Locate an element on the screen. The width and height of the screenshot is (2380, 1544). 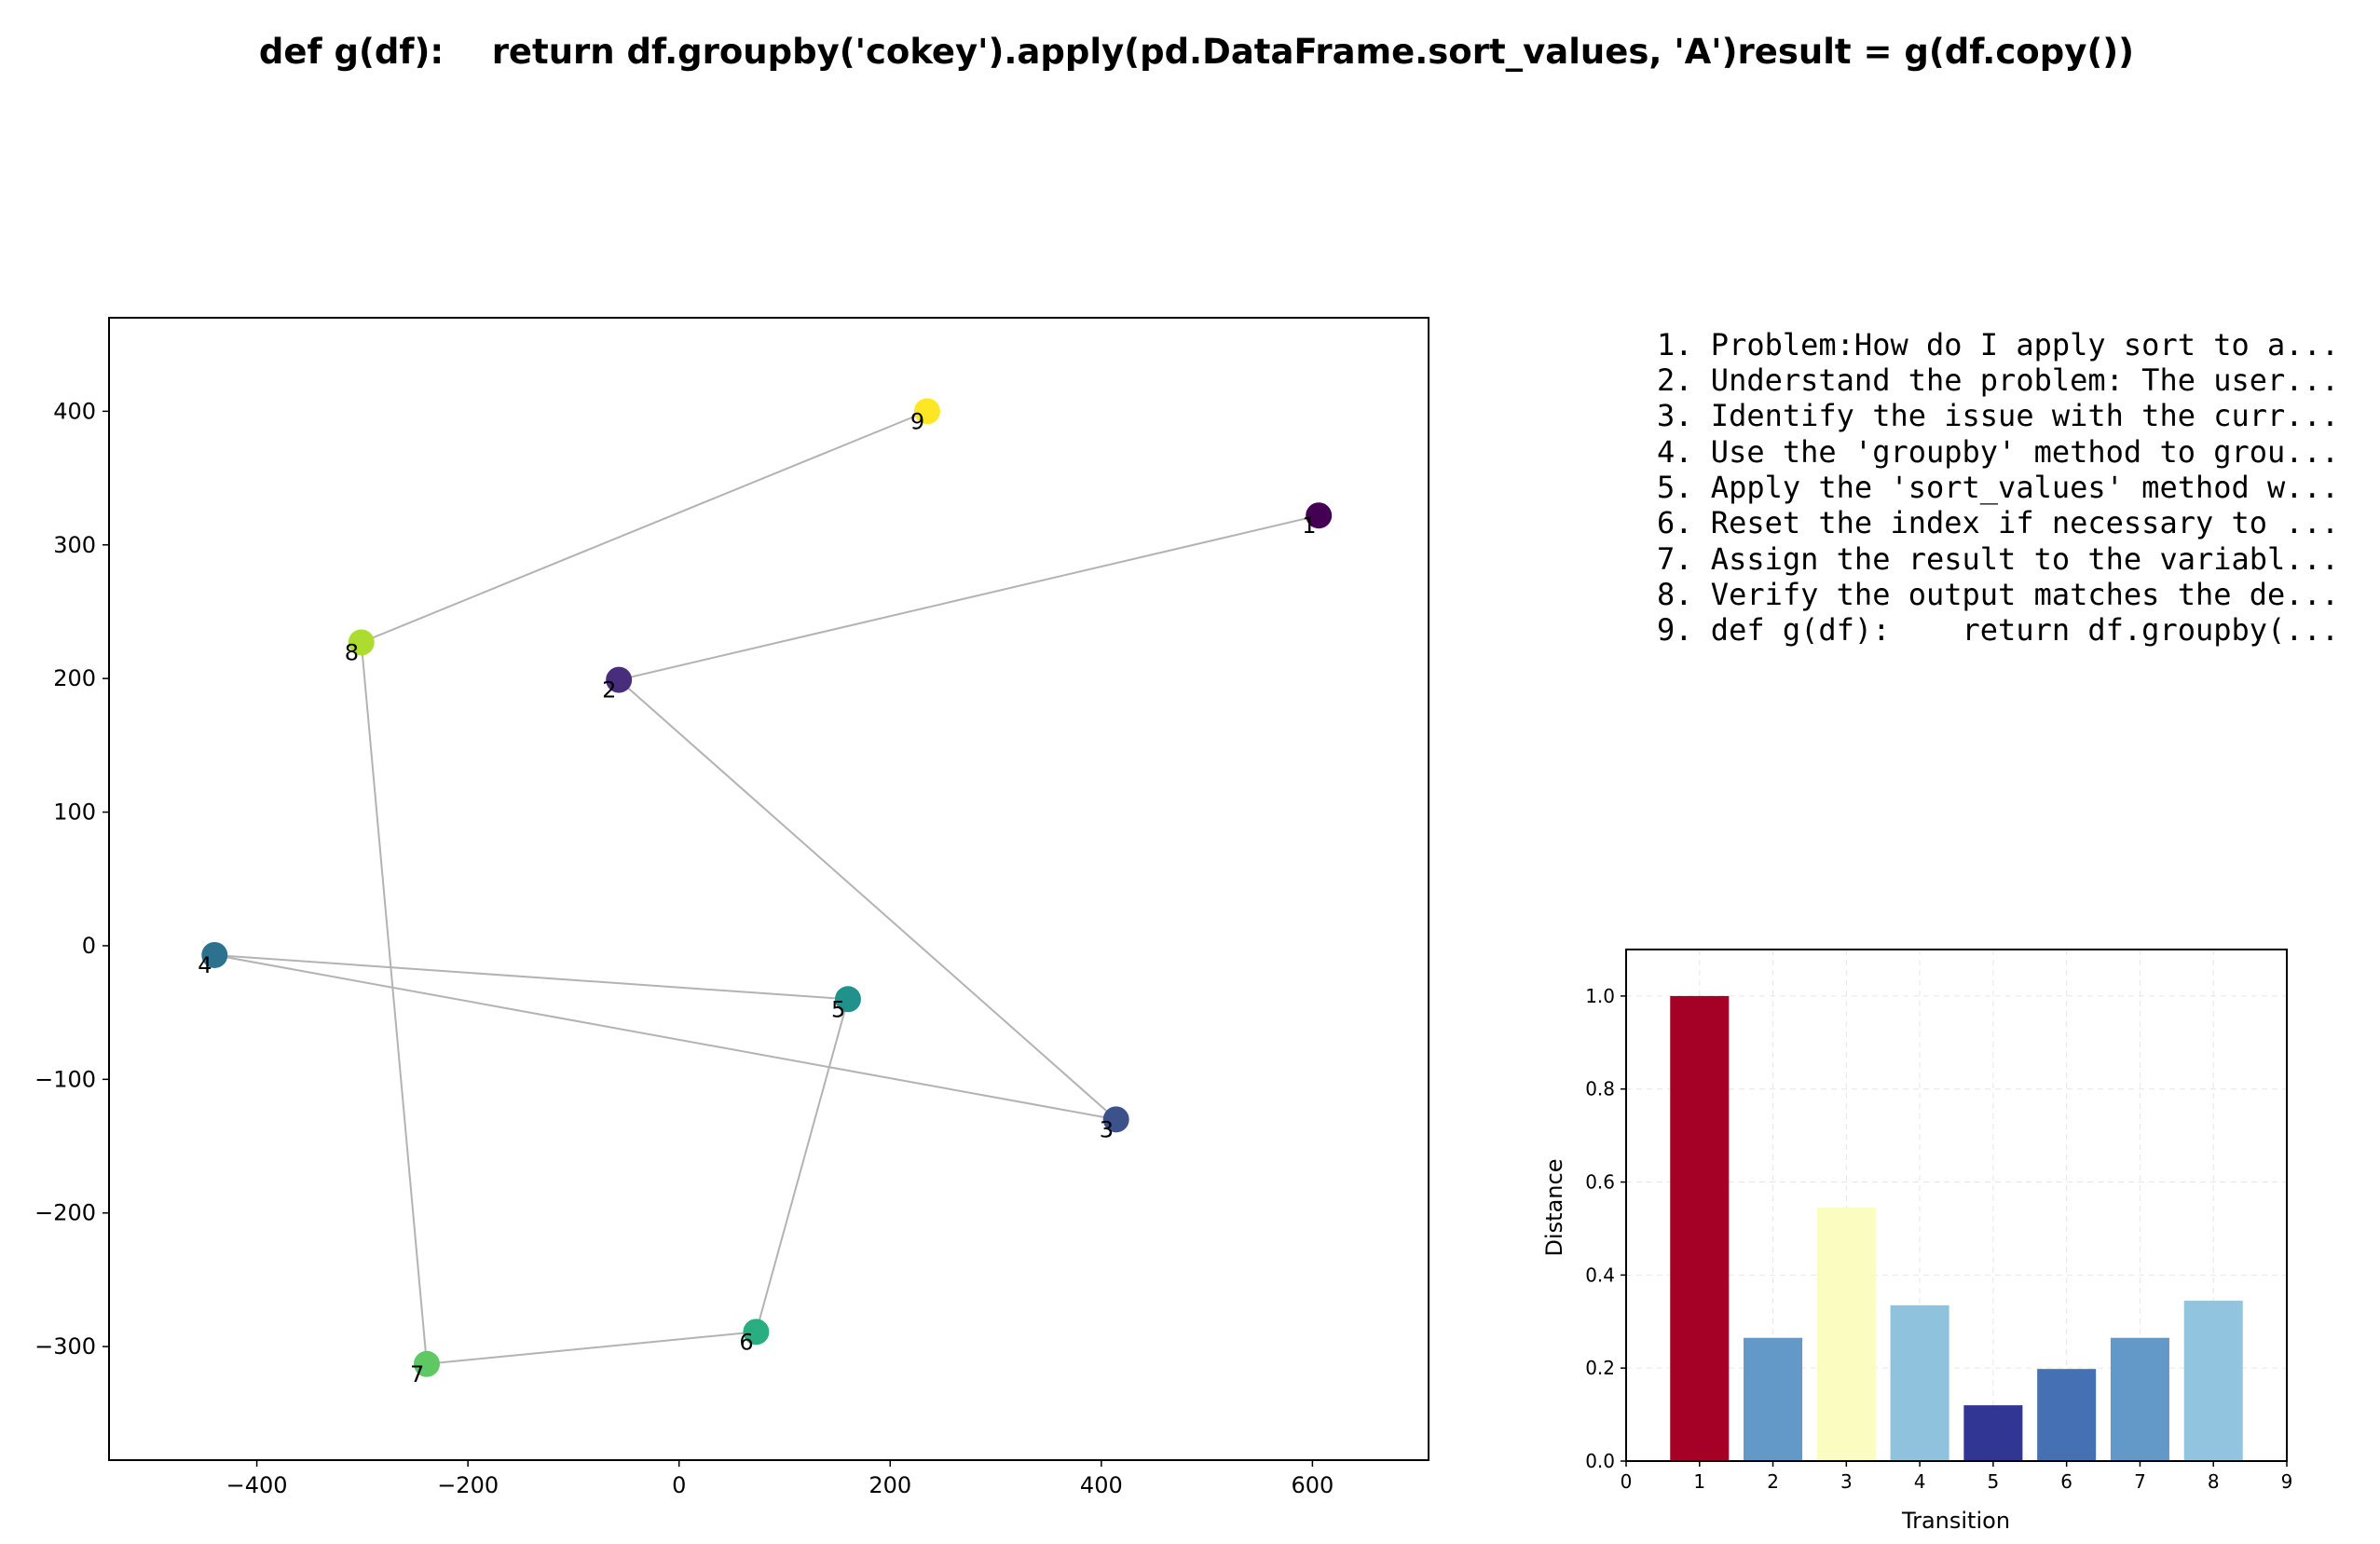
bar-y-tick-label: 0.2 is located at coordinates (1600, 1368).